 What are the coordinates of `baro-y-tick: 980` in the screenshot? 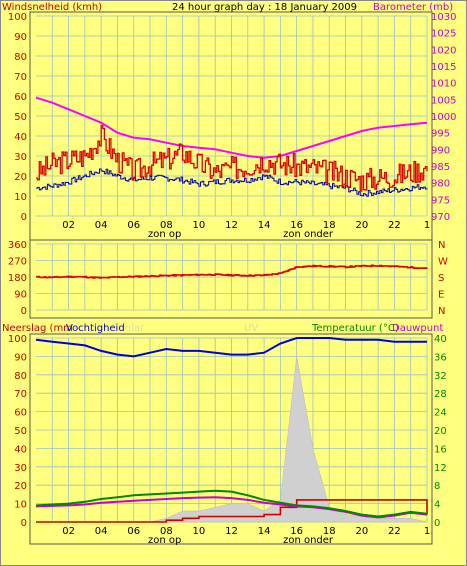 It's located at (440, 184).